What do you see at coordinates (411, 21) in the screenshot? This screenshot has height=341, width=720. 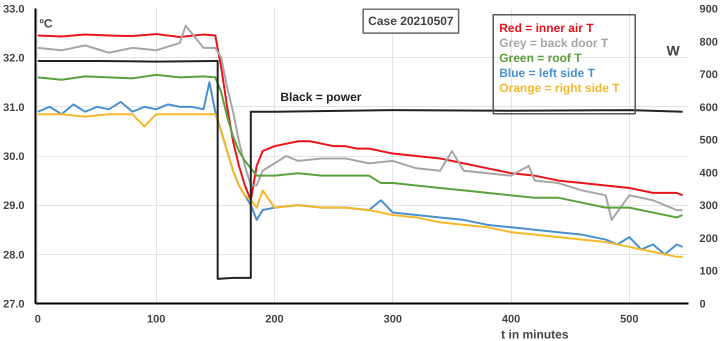 I see `annotation: Case 20210507` at bounding box center [411, 21].